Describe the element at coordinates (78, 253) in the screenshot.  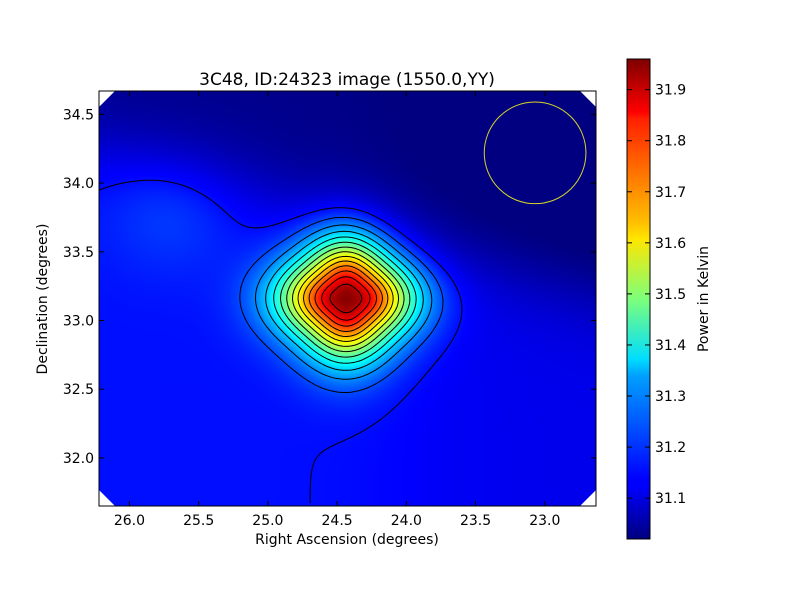
I see `y-tick-label: 33.5` at that location.